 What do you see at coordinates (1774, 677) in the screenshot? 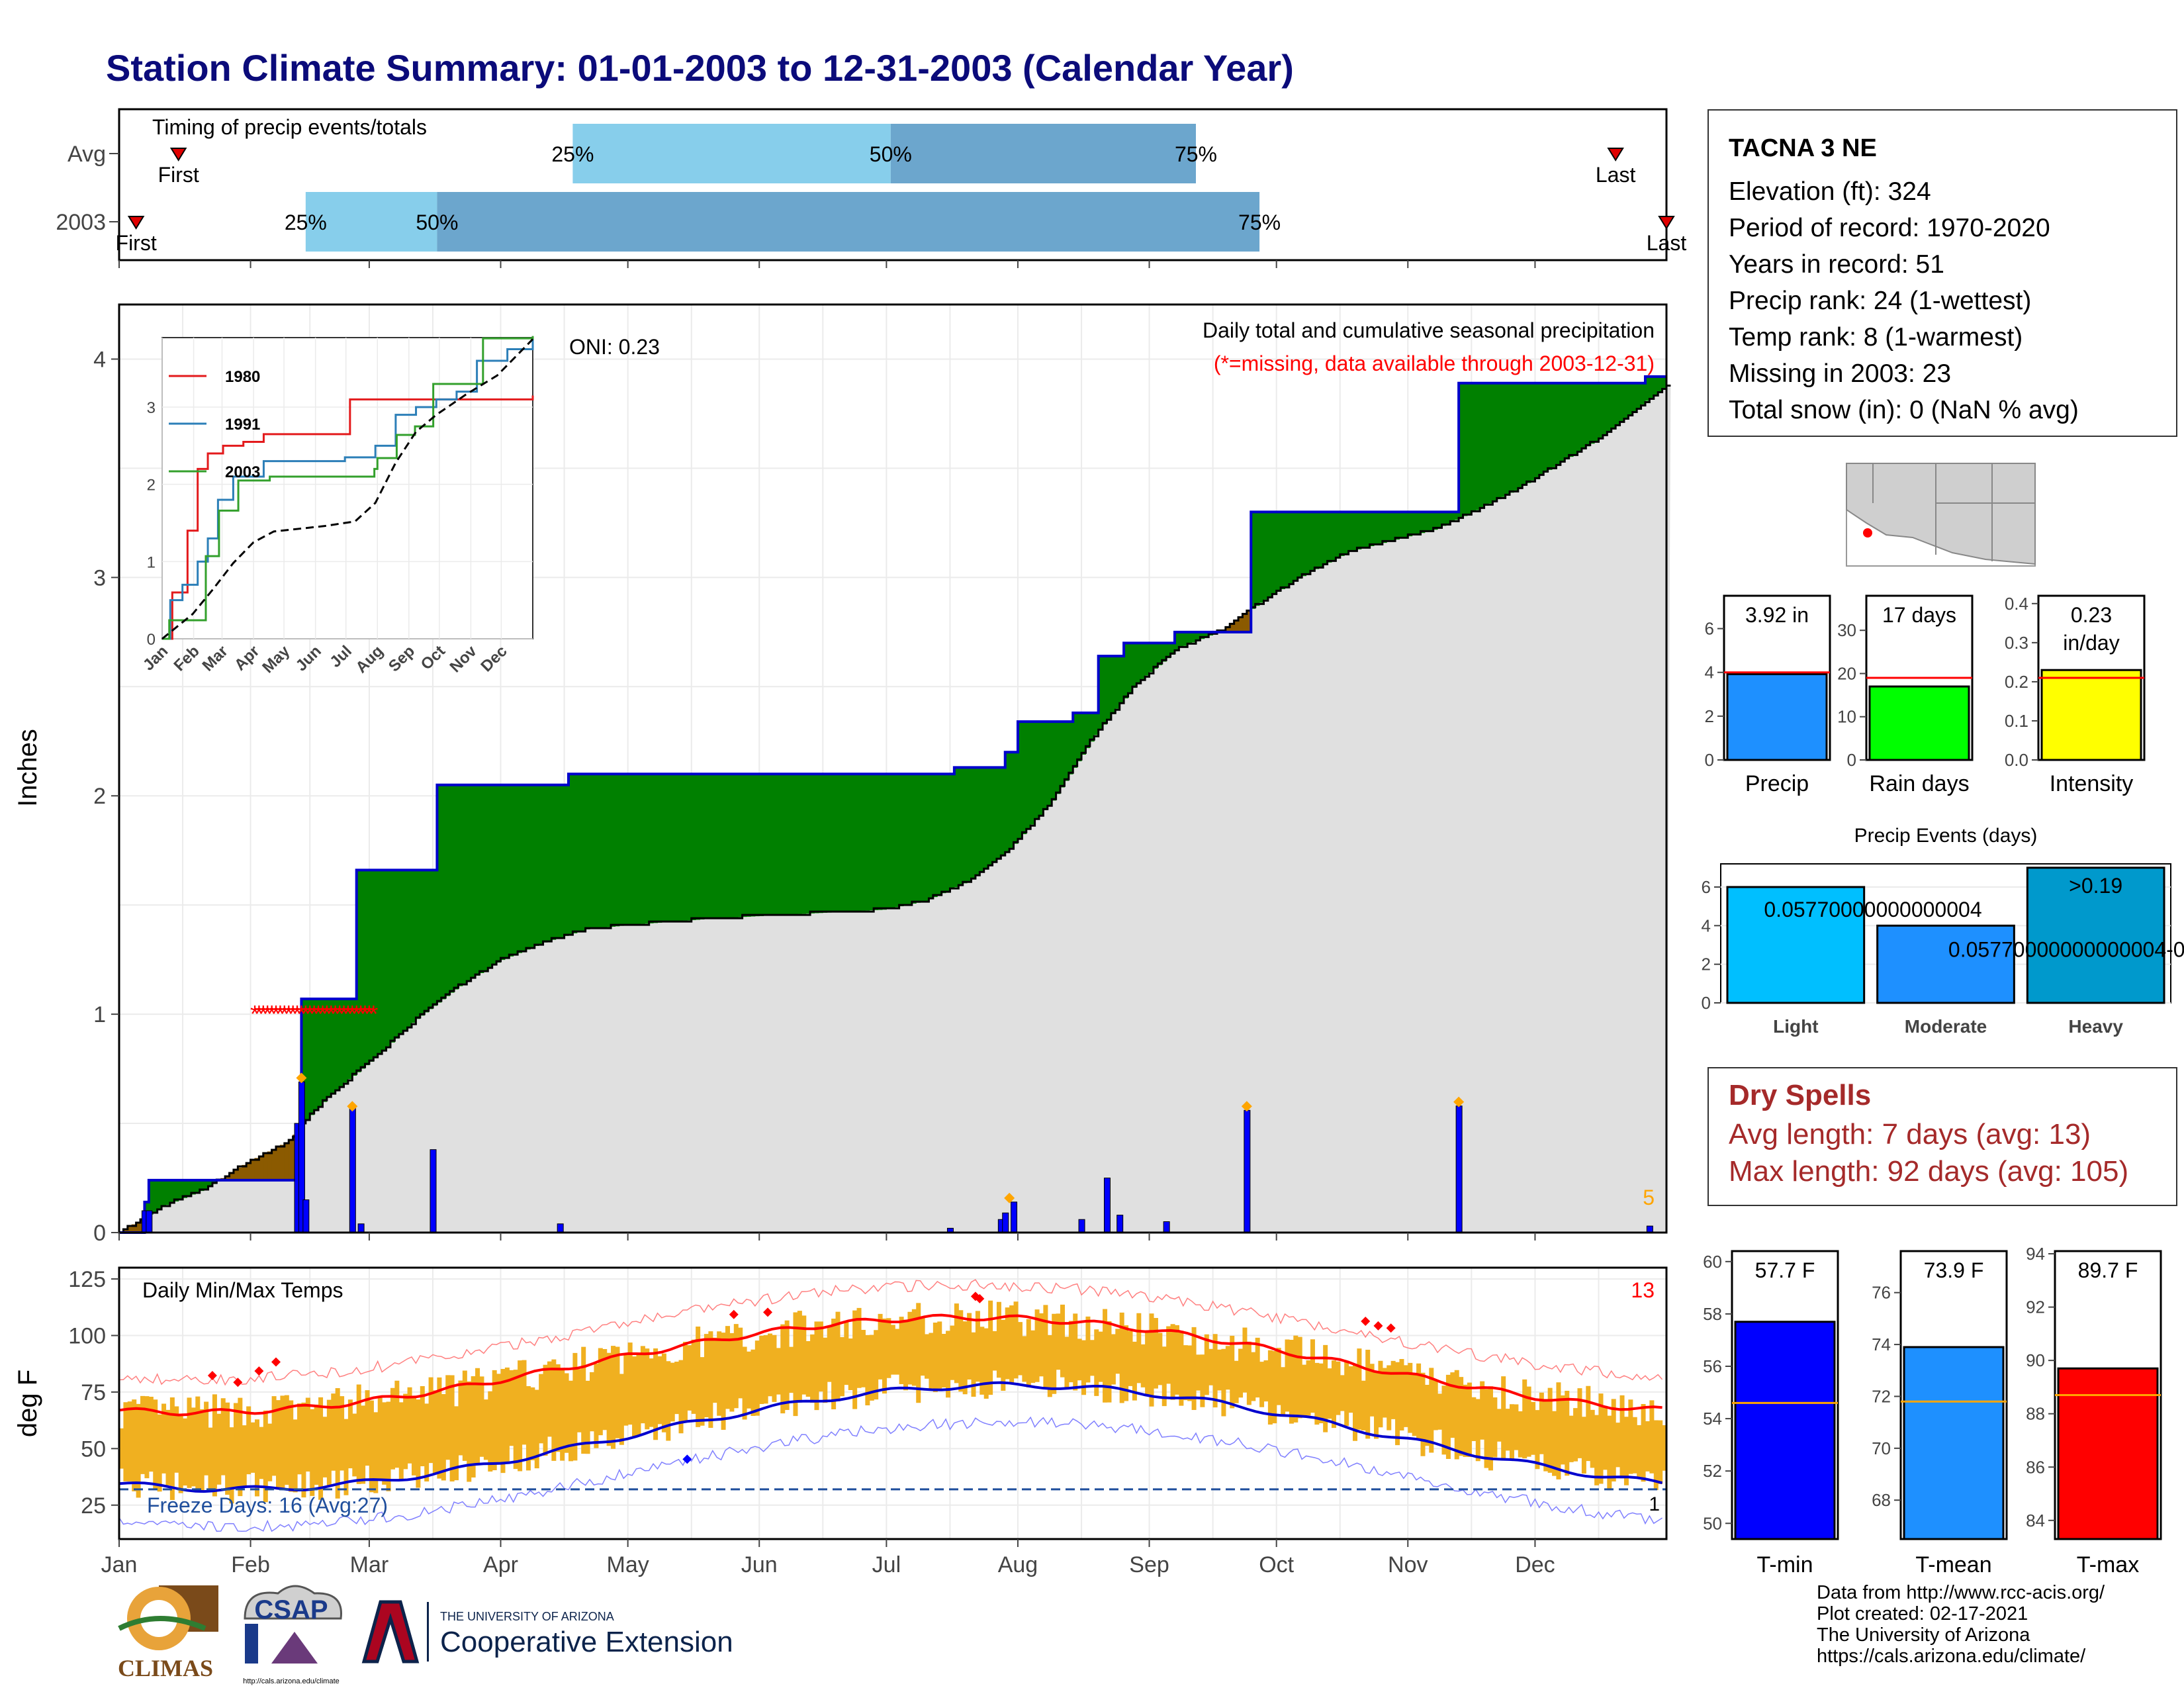
I see `summary-bar-precip` at bounding box center [1774, 677].